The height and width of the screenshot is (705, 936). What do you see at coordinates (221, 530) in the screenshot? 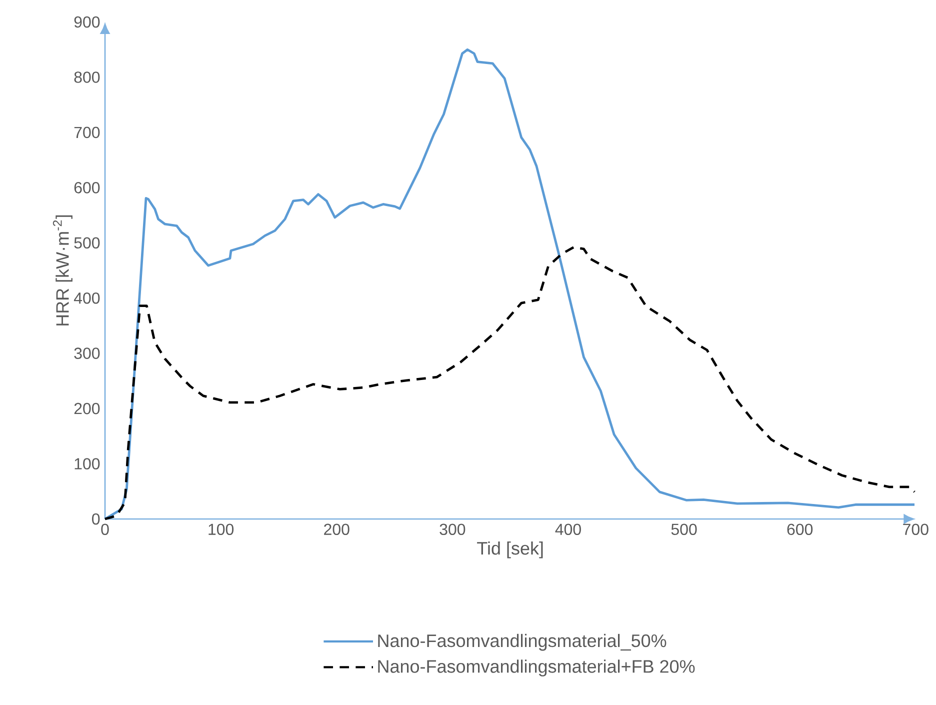
I see `x-tick-label: 100` at bounding box center [221, 530].